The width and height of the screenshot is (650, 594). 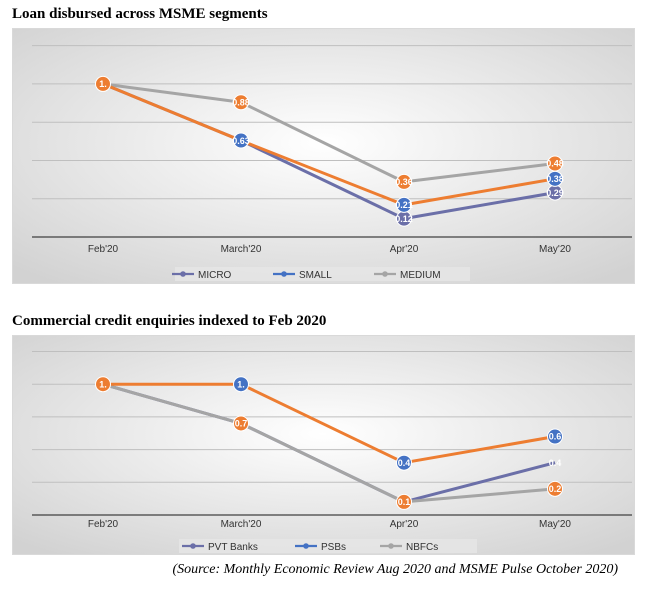 I want to click on data-label-medium: 1., so click(x=103, y=84).